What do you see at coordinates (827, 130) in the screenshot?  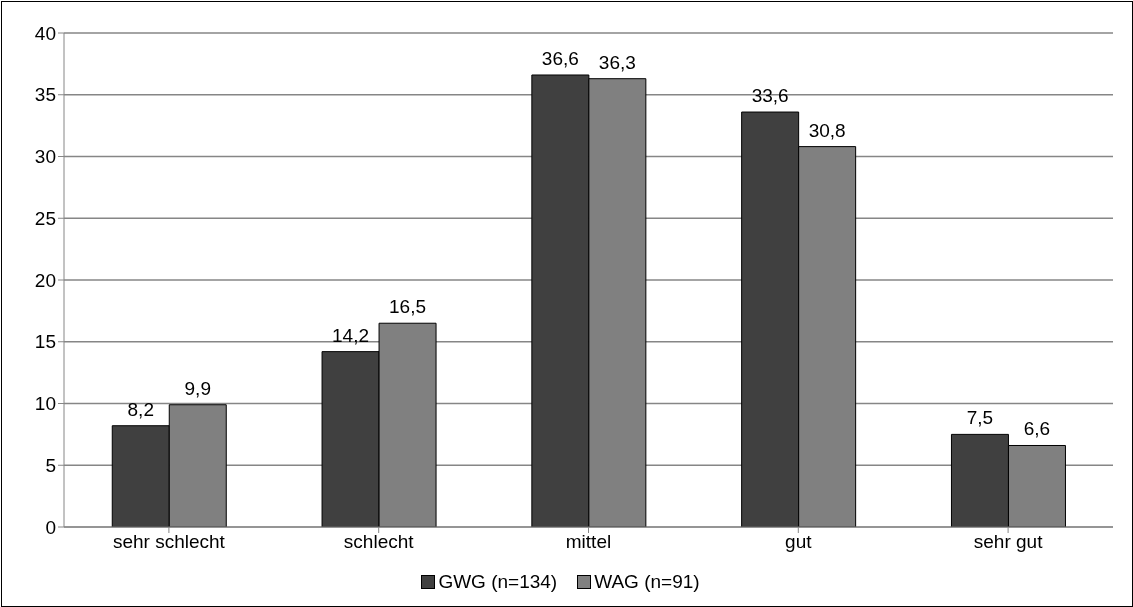 I see `data-label: 30,8` at bounding box center [827, 130].